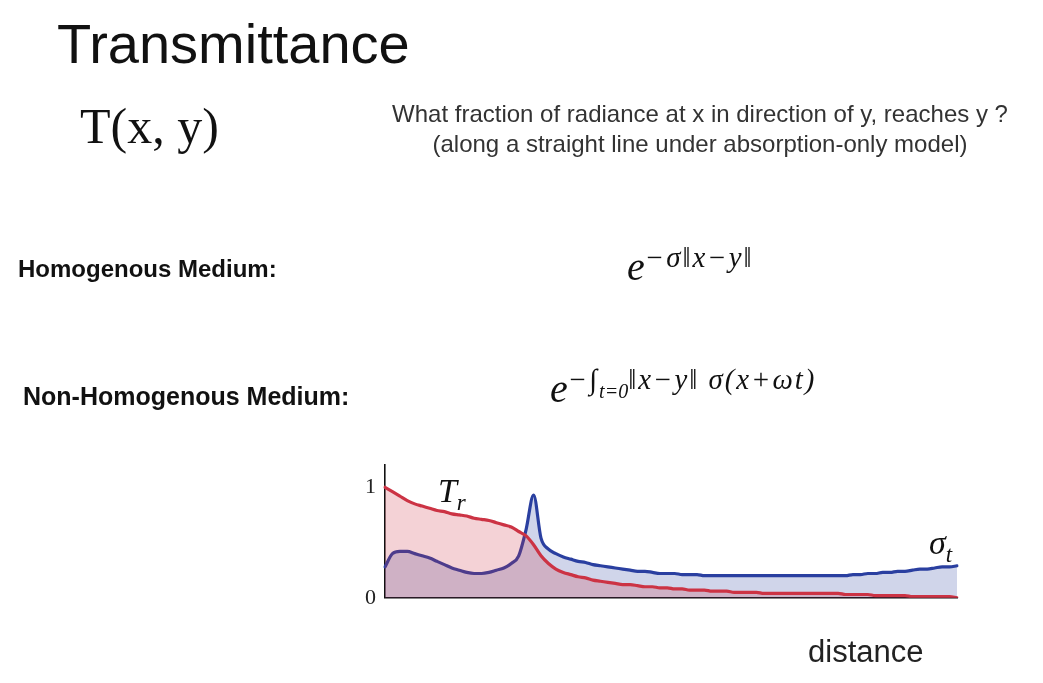 This screenshot has height=683, width=1043. Describe the element at coordinates (149, 126) in the screenshot. I see `text: T(x, y)` at that location.